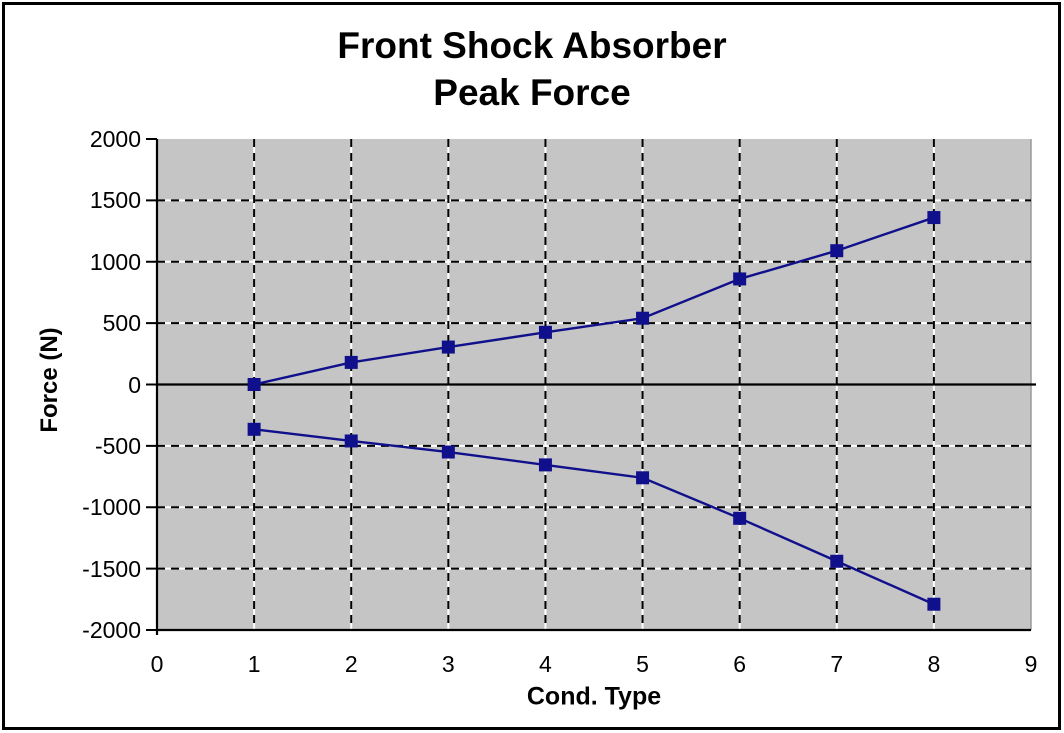 Image resolution: width=1064 pixels, height=733 pixels. I want to click on y-tick-label: 1500, so click(115, 200).